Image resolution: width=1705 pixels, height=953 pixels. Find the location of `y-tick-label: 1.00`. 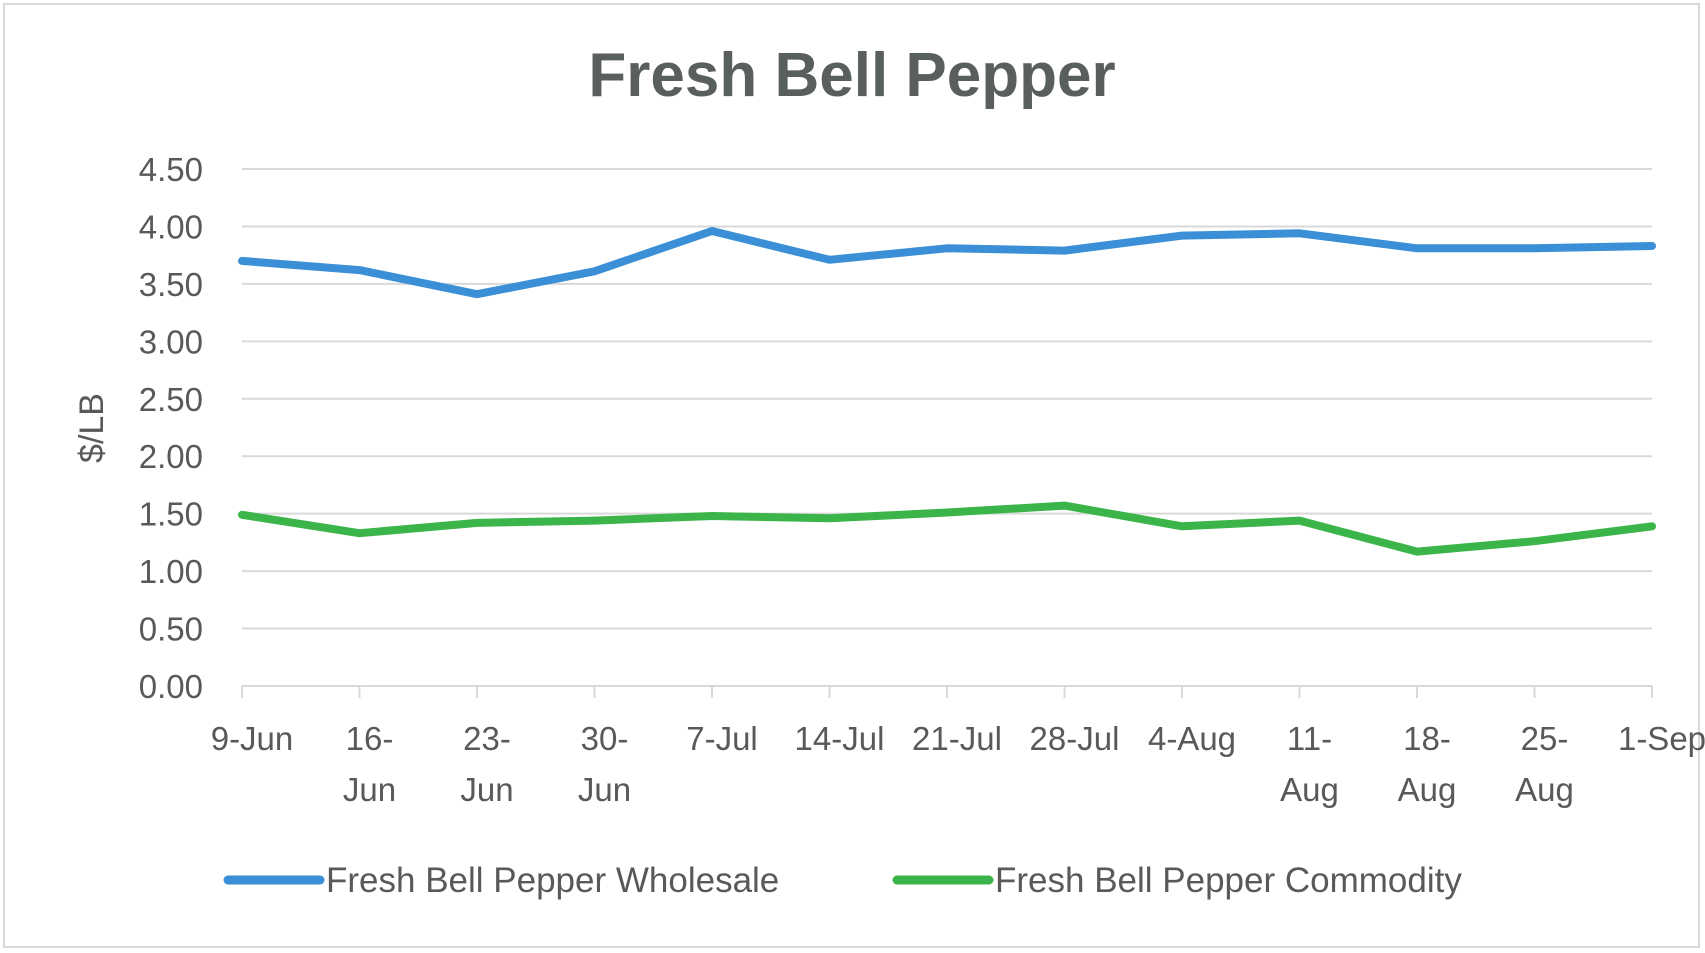

y-tick-label: 1.00 is located at coordinates (171, 571).